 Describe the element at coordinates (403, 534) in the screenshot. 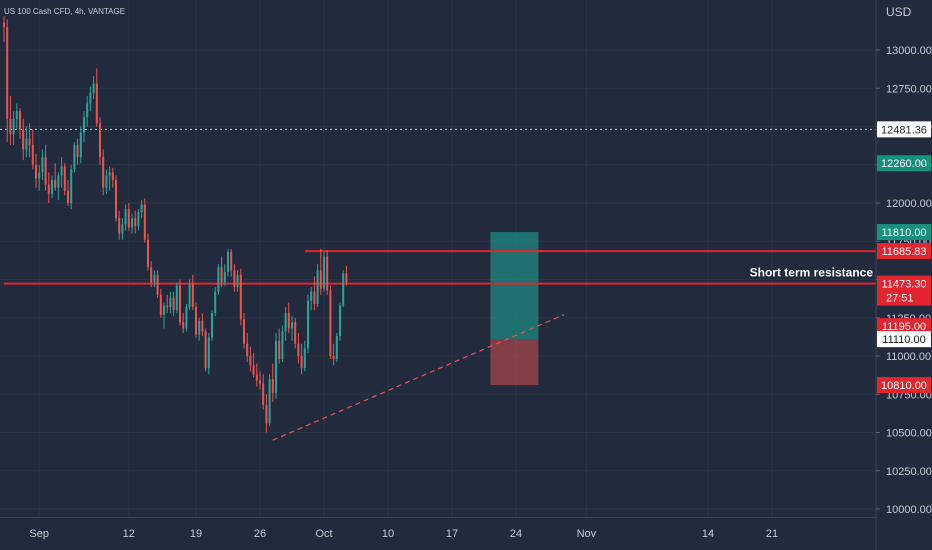

I see `time-axis: Sep 12 19 26 Oct 10 17 24 Nov 14 21` at that location.